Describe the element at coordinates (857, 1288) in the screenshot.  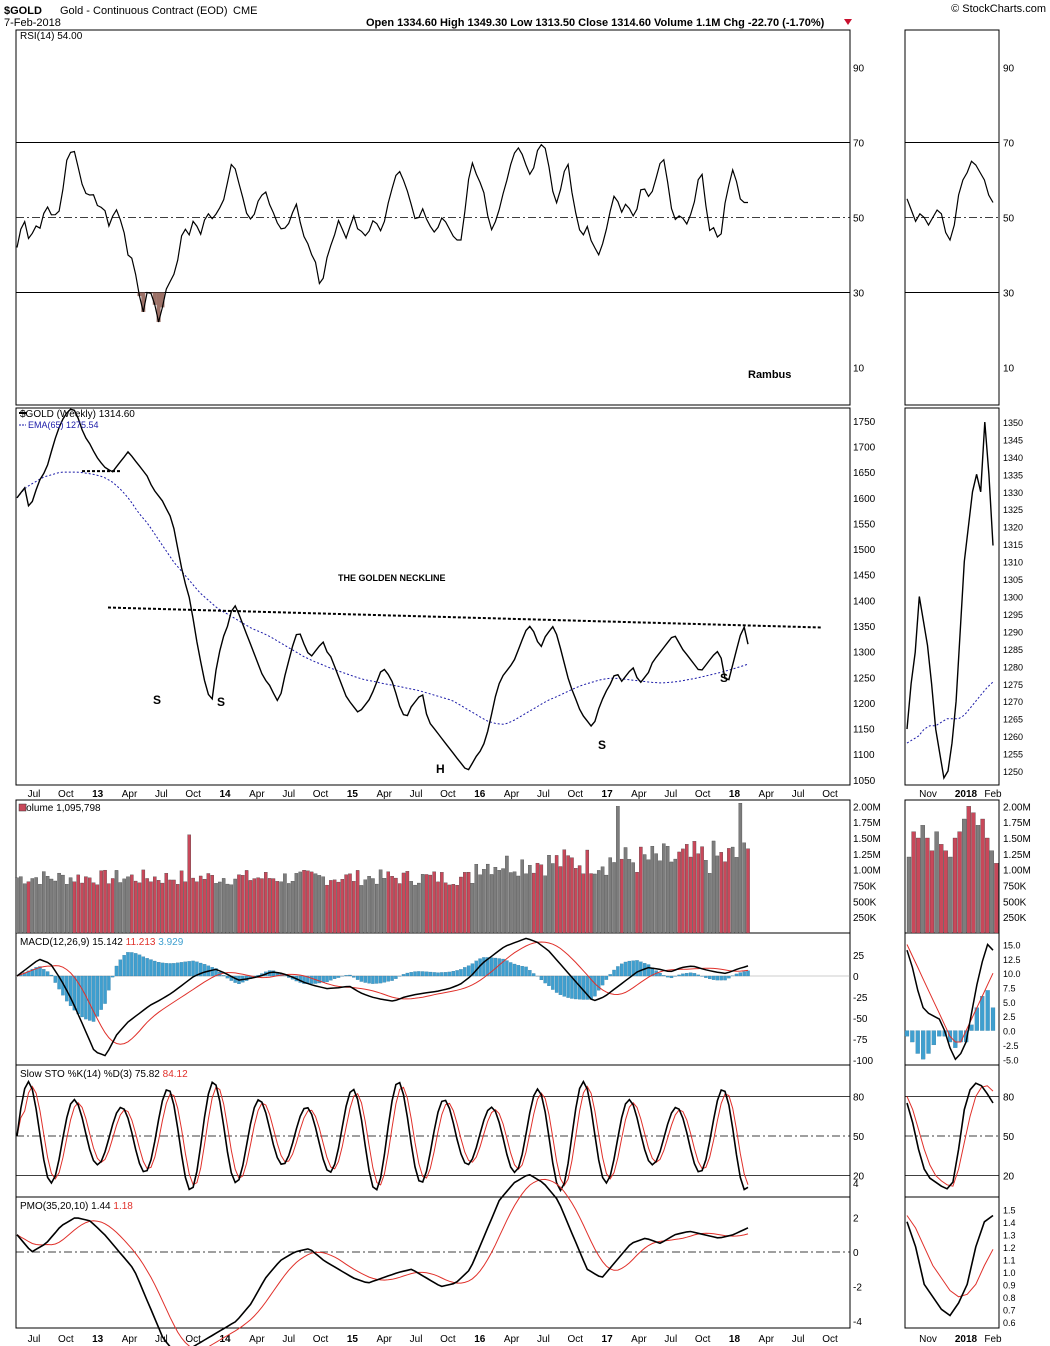
I see `pmo-tick-label: -2` at that location.